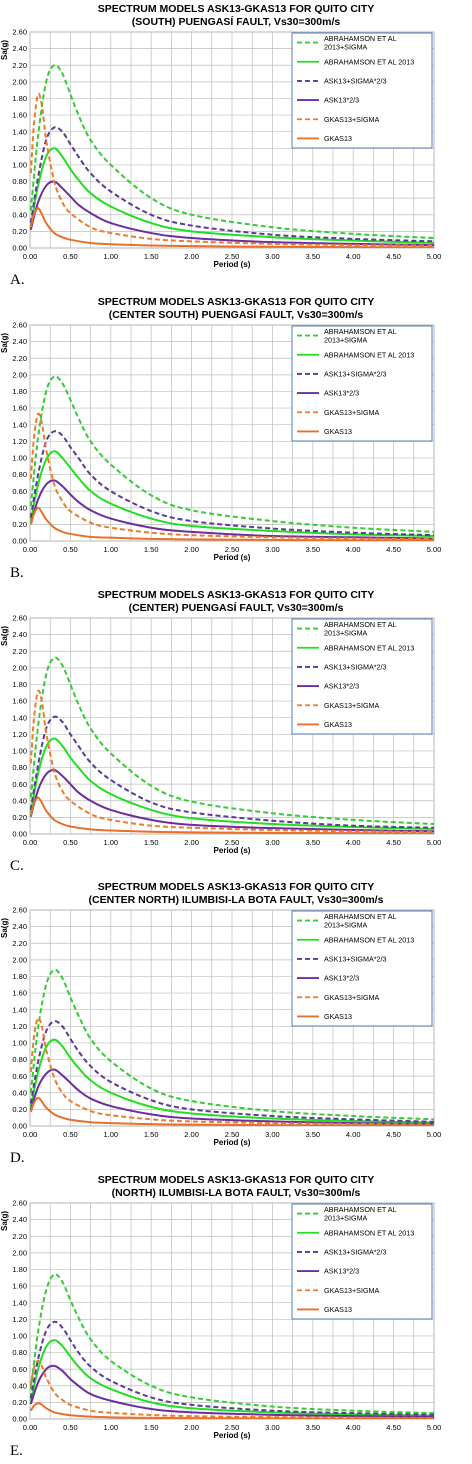  Describe the element at coordinates (341, 685) in the screenshot. I see `legend-label: ASK13*2/3` at that location.